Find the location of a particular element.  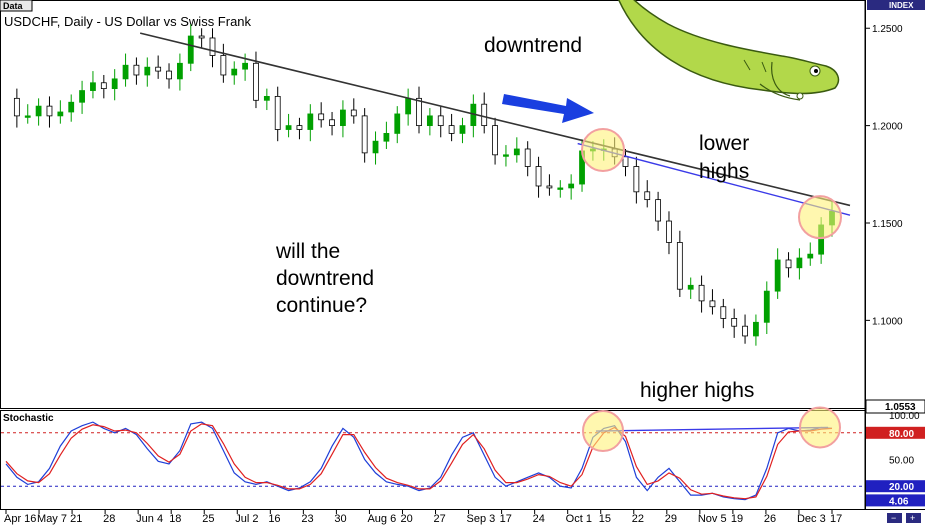

time-tick-label: 18 is located at coordinates (175, 519).